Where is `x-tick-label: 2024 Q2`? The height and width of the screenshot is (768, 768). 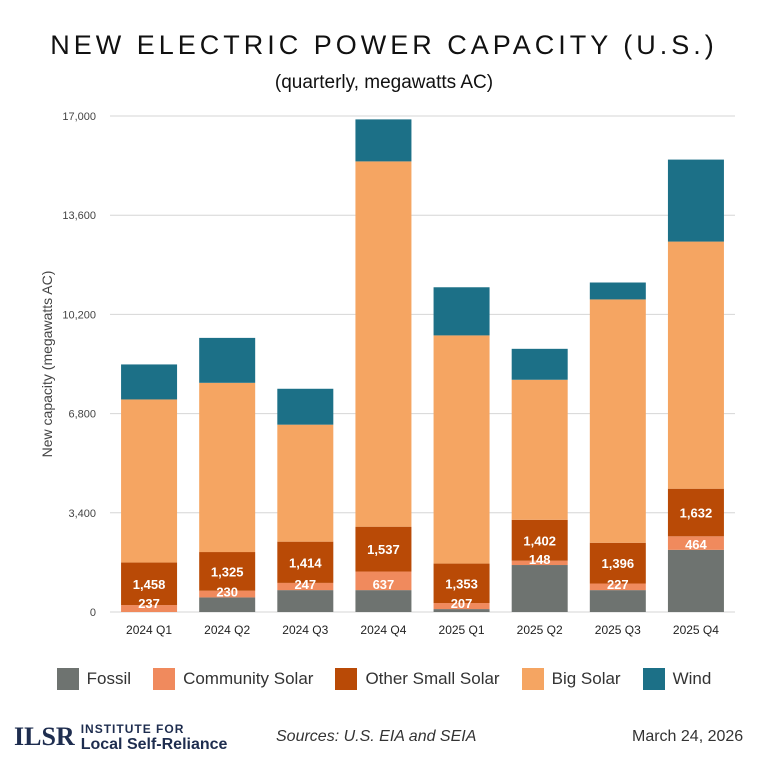 x-tick-label: 2024 Q2 is located at coordinates (227, 630).